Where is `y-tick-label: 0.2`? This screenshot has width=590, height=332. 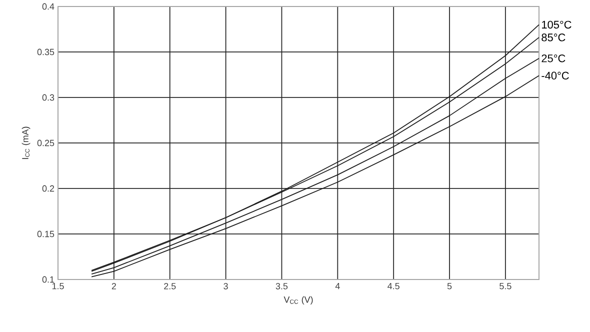
y-tick-label: 0.2 is located at coordinates (48, 188).